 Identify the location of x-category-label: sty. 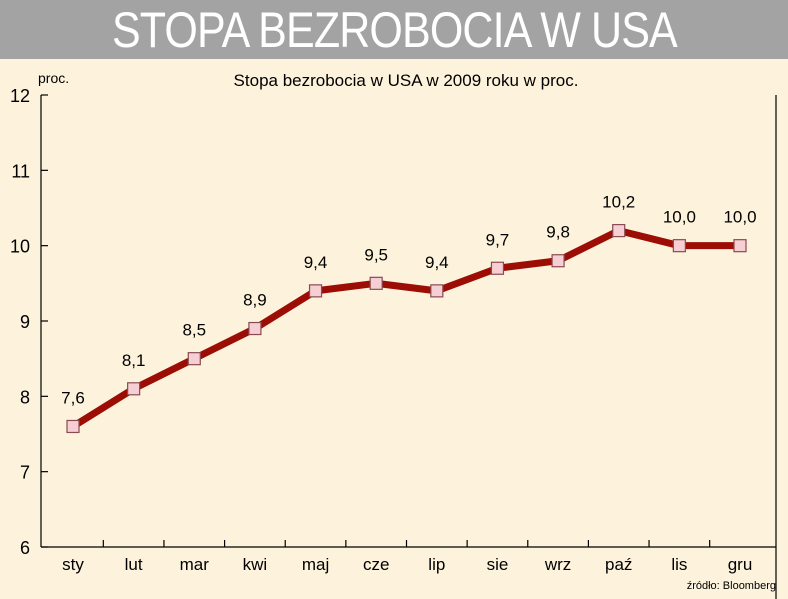
(73, 564).